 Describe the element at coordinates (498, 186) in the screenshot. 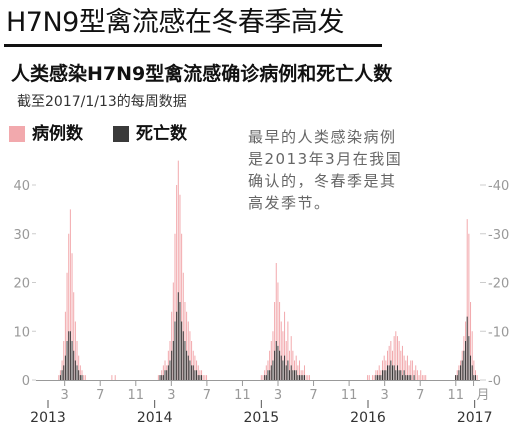

I see `y-tick-label-right: -40` at that location.